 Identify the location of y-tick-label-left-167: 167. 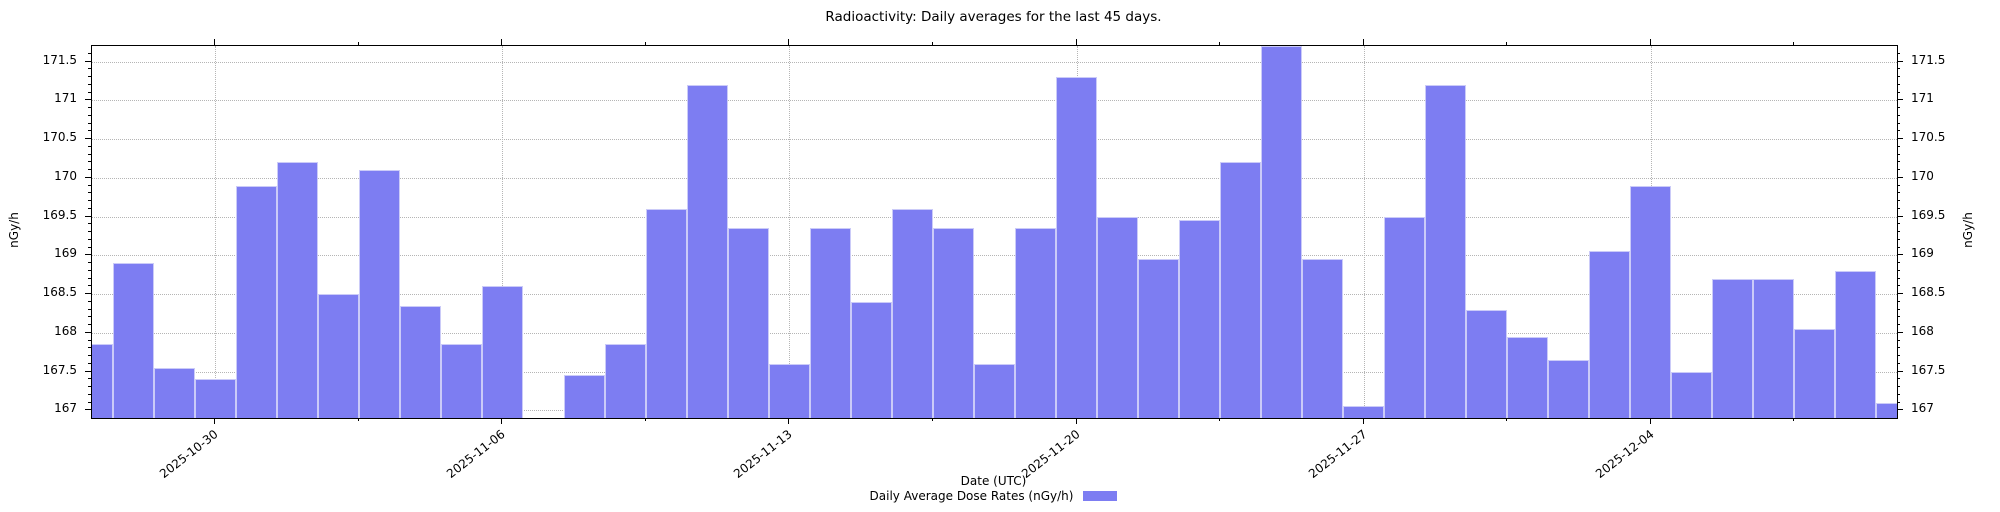
(65, 408).